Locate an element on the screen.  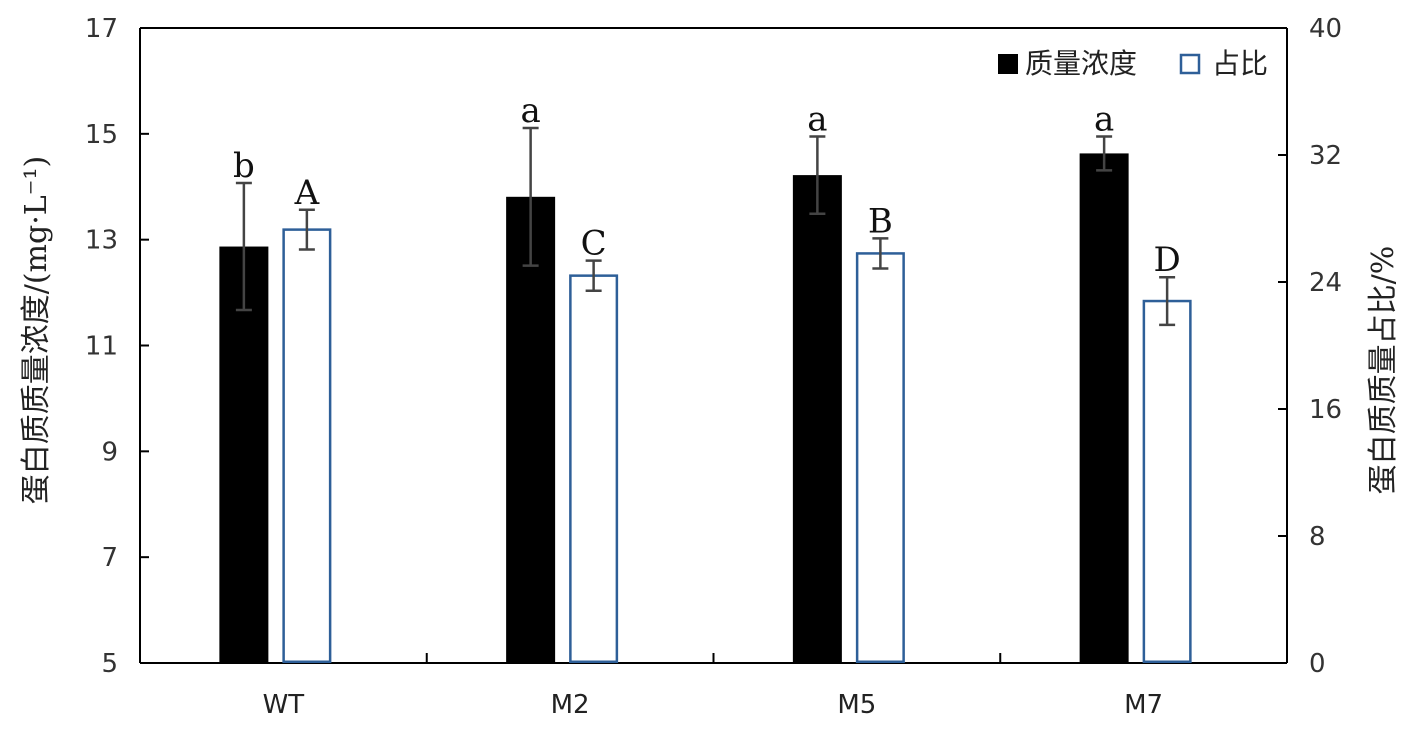
y-axis-left-title: 蛋白质质量浓度/(mg·L⁻¹) is located at coordinates (36, 330).